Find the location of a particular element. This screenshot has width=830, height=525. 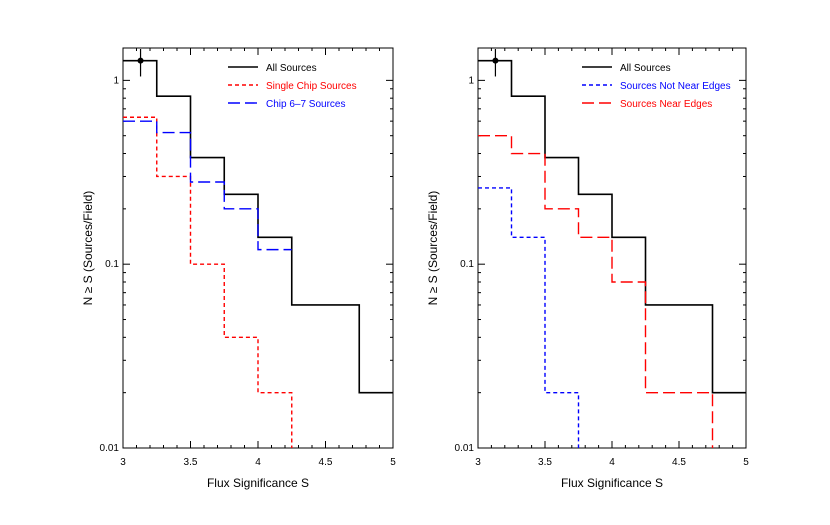

right-y-axis-label: N ≥ S (Sources/Field) is located at coordinates (433, 248).